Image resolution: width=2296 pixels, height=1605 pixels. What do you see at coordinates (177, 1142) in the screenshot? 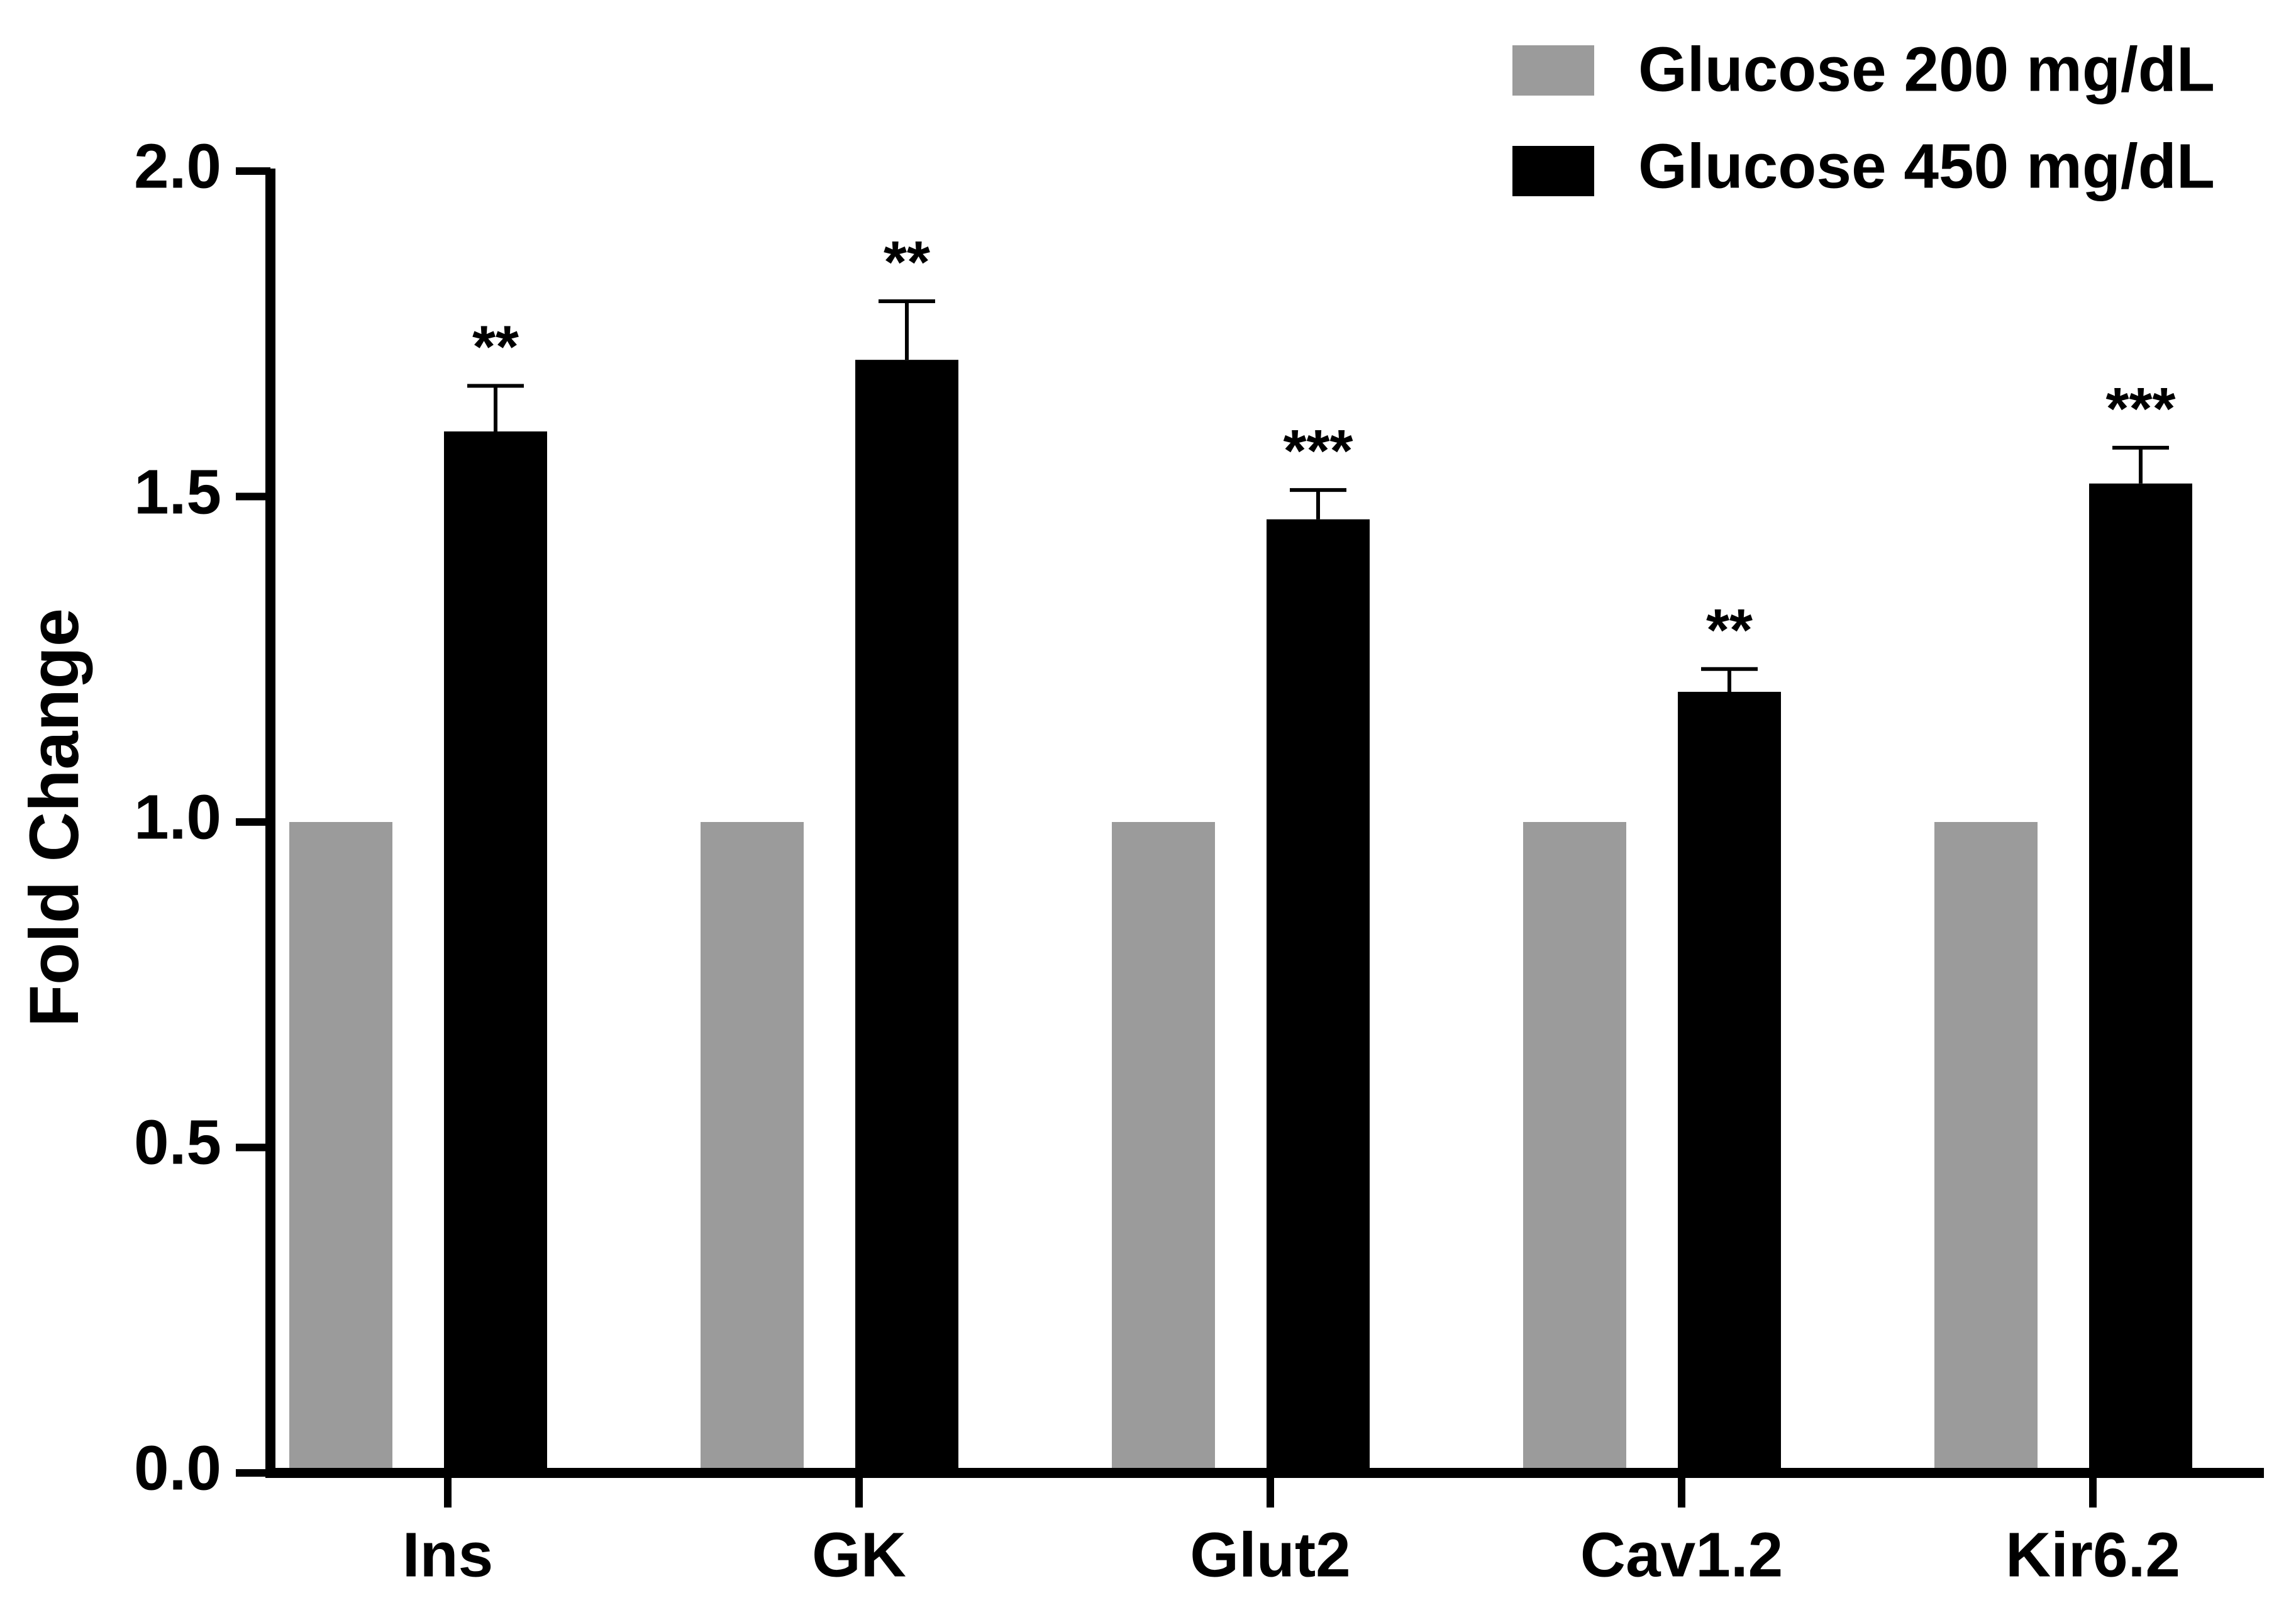
I see `y-tick-label-1: 0.5` at bounding box center [177, 1142].